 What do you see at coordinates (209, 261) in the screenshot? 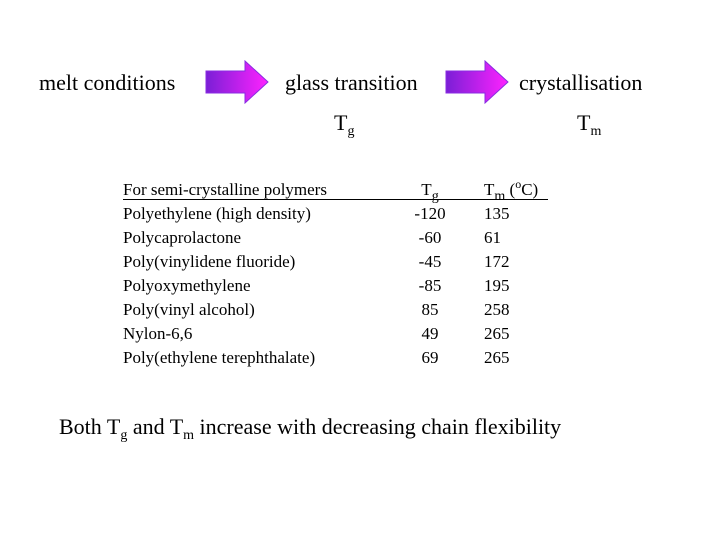
I see `polymer-name: Poly(vinylidene fluoride)` at bounding box center [209, 261].